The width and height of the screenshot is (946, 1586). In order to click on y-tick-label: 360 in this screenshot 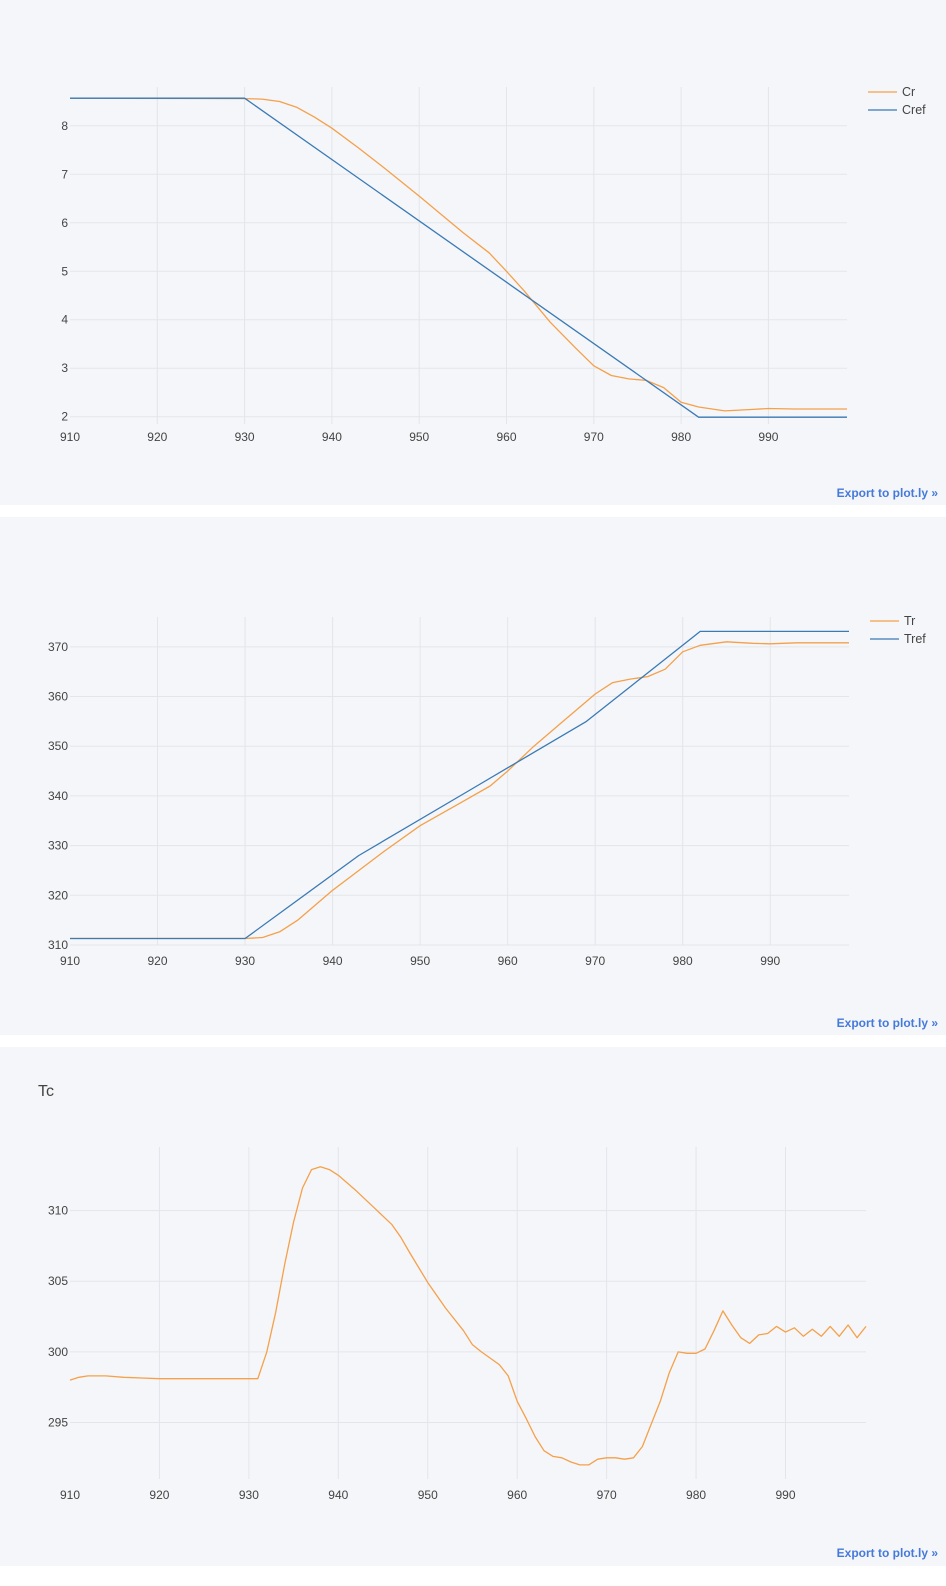, I will do `click(58, 697)`.